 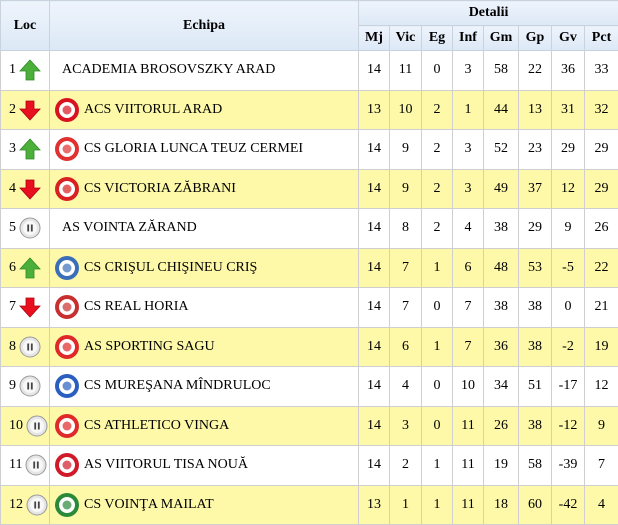 What do you see at coordinates (437, 38) in the screenshot?
I see `header-eg: Eg` at bounding box center [437, 38].